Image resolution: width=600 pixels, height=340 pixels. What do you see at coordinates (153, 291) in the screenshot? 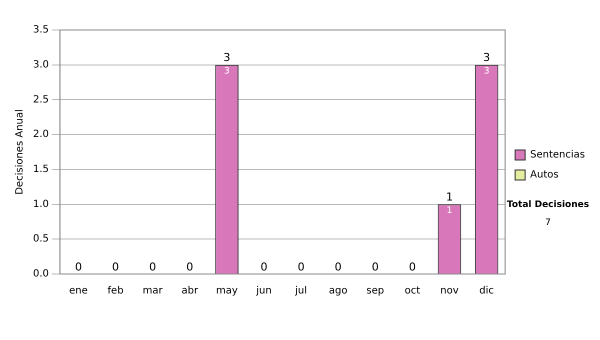
I see `x-tick-label: mar` at bounding box center [153, 291].